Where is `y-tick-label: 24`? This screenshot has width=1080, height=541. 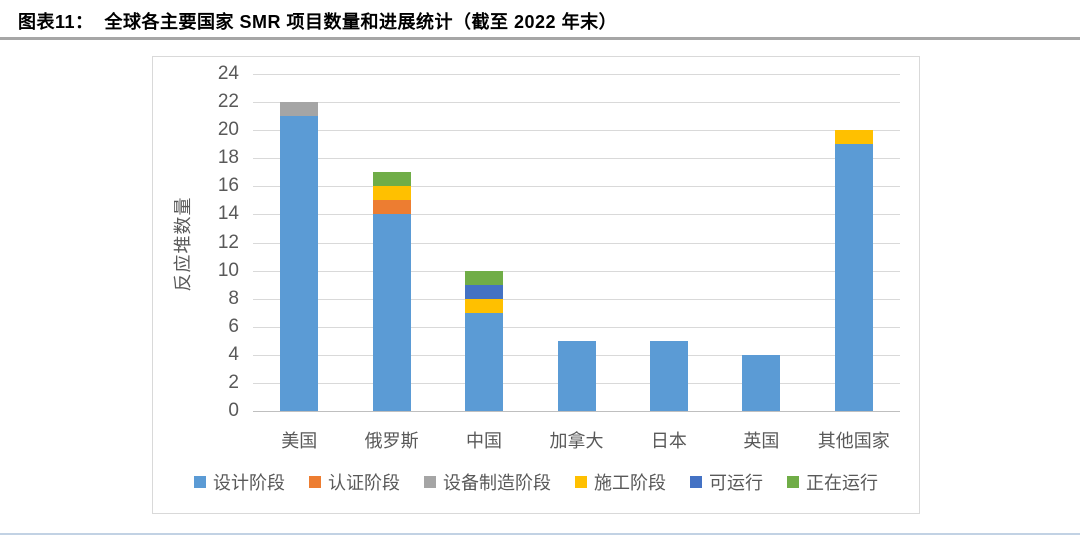
y-tick-label: 24 is located at coordinates (228, 73).